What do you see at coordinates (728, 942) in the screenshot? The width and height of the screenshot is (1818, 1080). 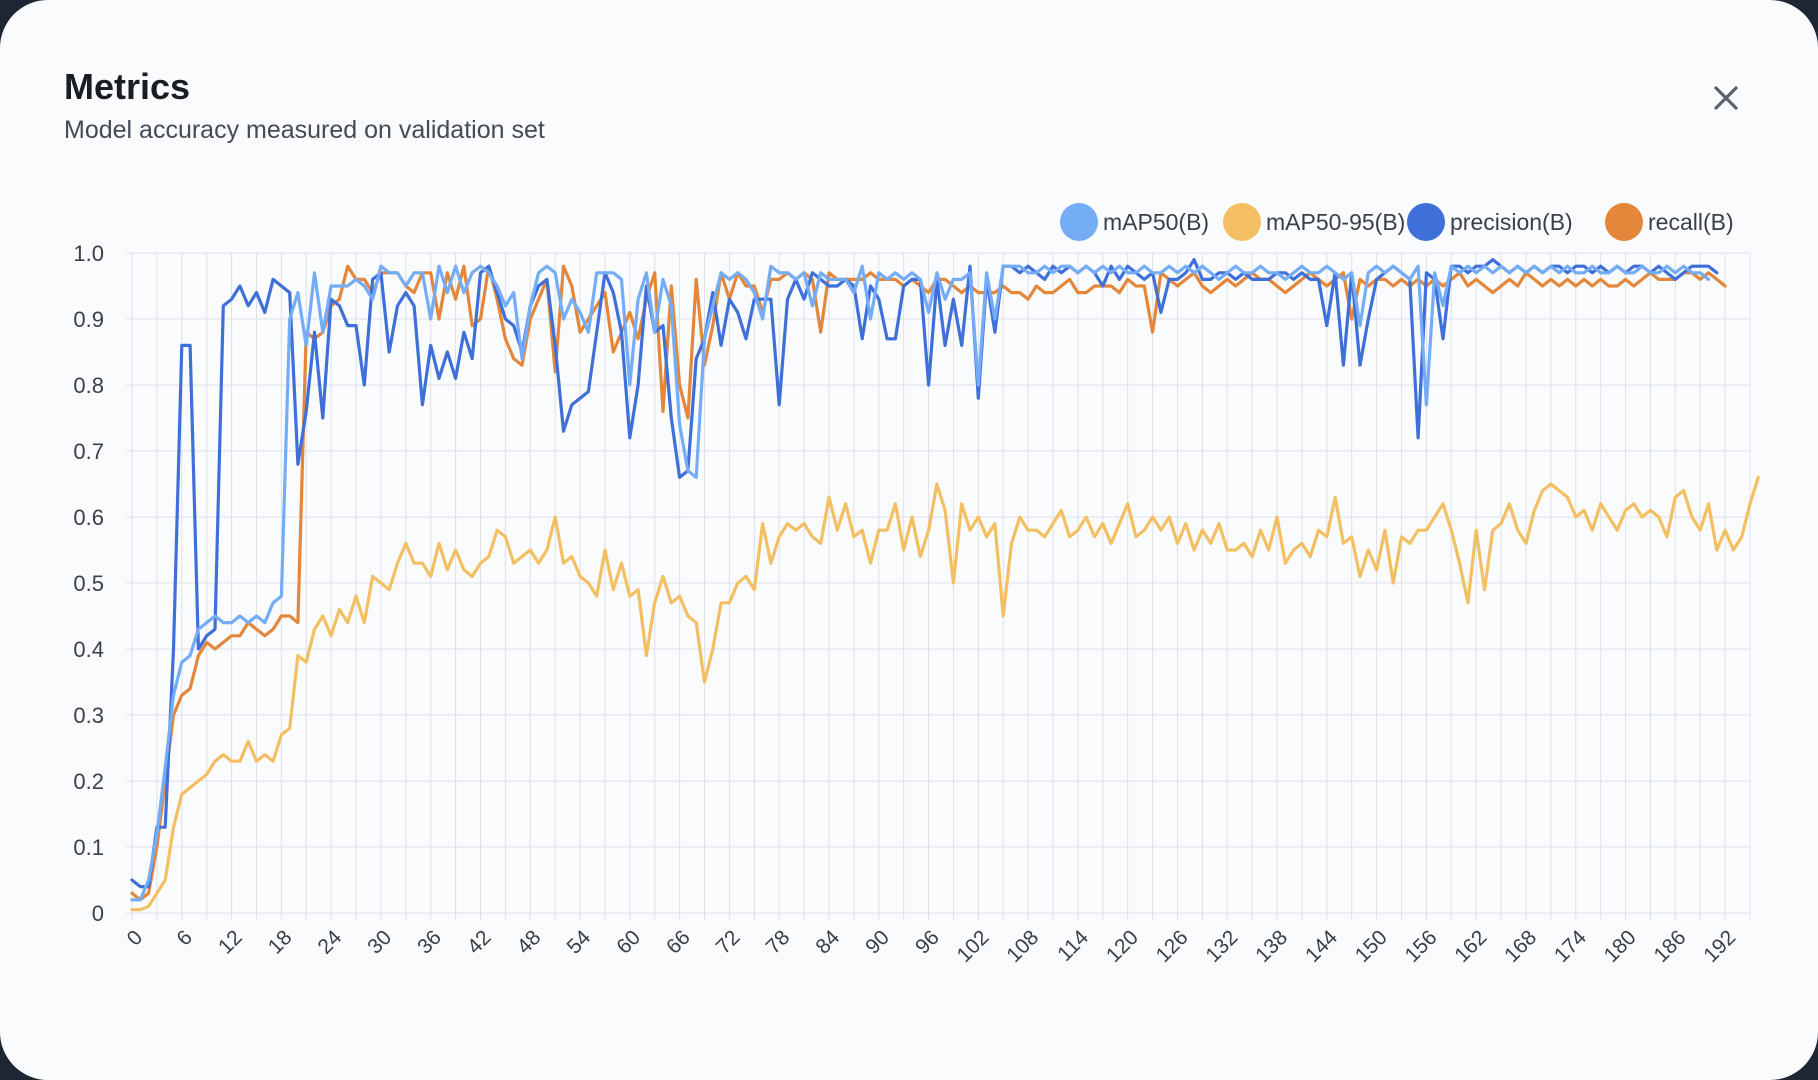 I see `x-tick-label: 72` at bounding box center [728, 942].